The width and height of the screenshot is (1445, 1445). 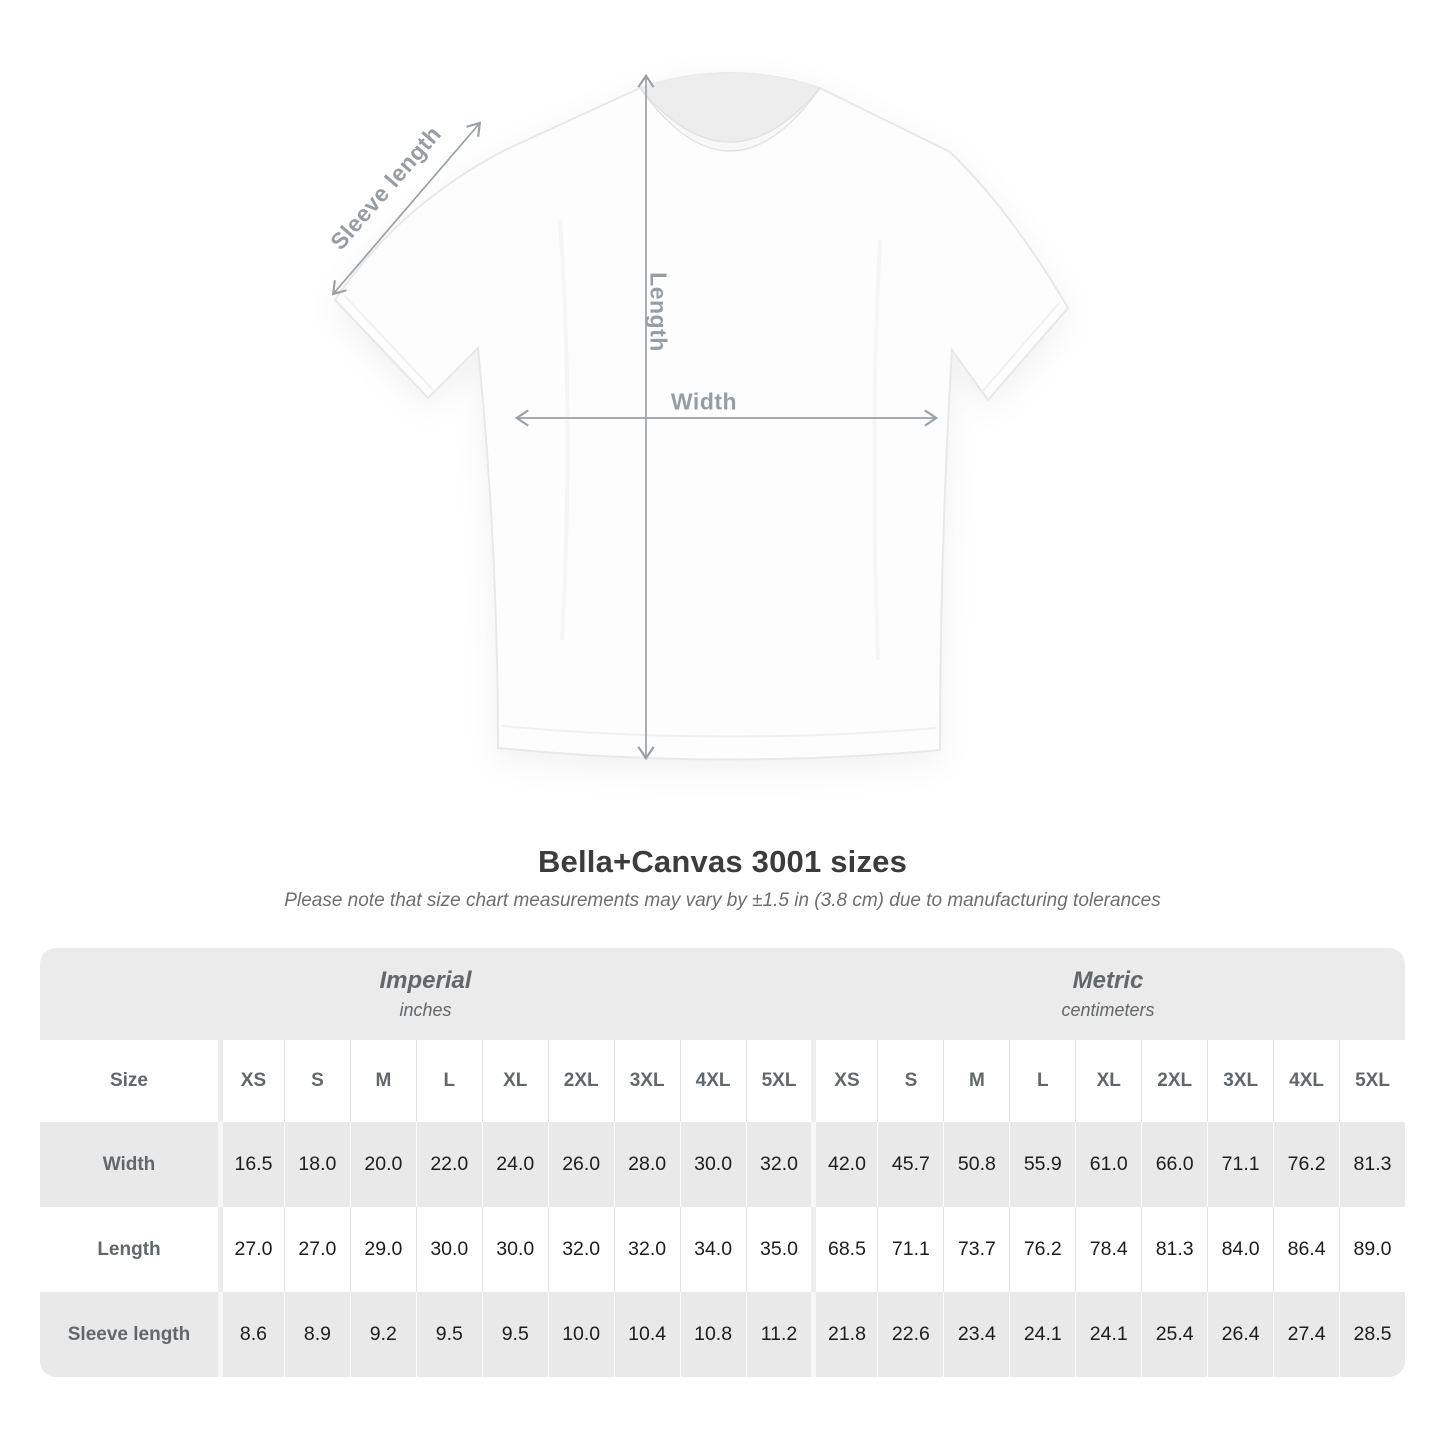 I want to click on value-cell: 16.5, so click(x=251, y=1164).